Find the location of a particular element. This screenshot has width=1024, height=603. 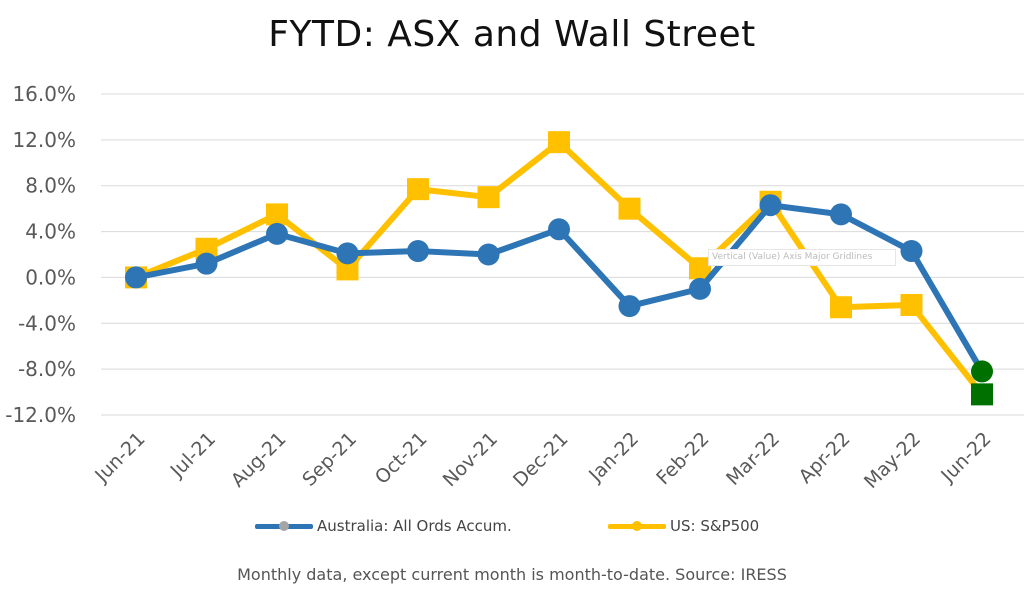

y-axis-labels: 16.0% 12.0% 8.0% 4.0% 0.0% -4.0% -8.0% -12.0% is located at coordinates (40, 254).